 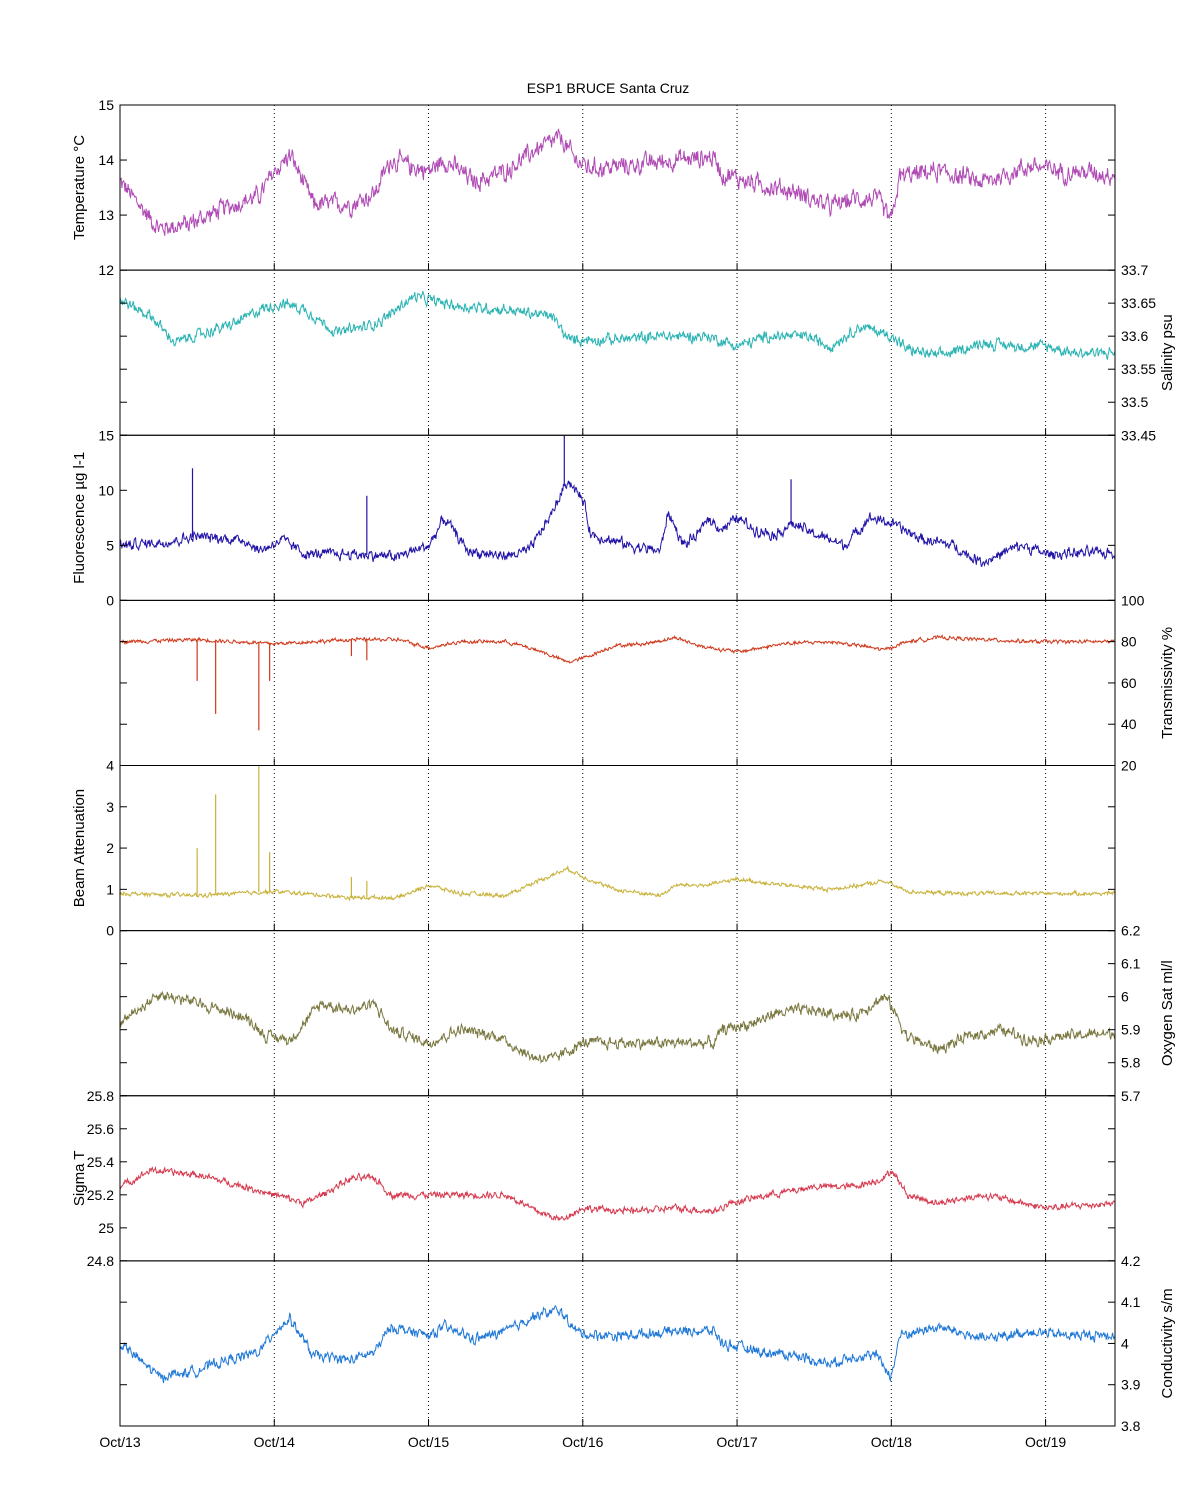 What do you see at coordinates (736, 1442) in the screenshot?
I see `xtick-label-Oct-17: Oct/17` at bounding box center [736, 1442].